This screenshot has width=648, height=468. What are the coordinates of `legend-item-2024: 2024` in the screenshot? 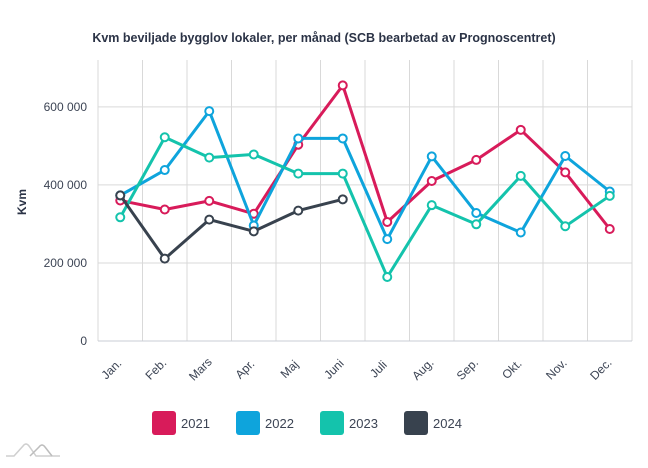 It's located at (433, 423).